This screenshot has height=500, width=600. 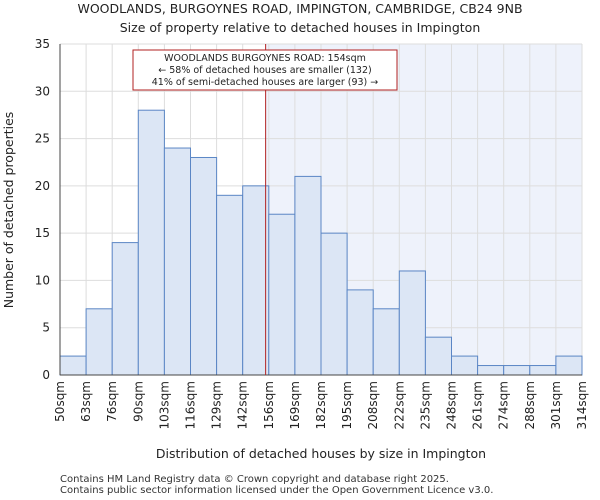 What do you see at coordinates (42, 91) in the screenshot?
I see `y-tick-label: 30` at bounding box center [42, 91].